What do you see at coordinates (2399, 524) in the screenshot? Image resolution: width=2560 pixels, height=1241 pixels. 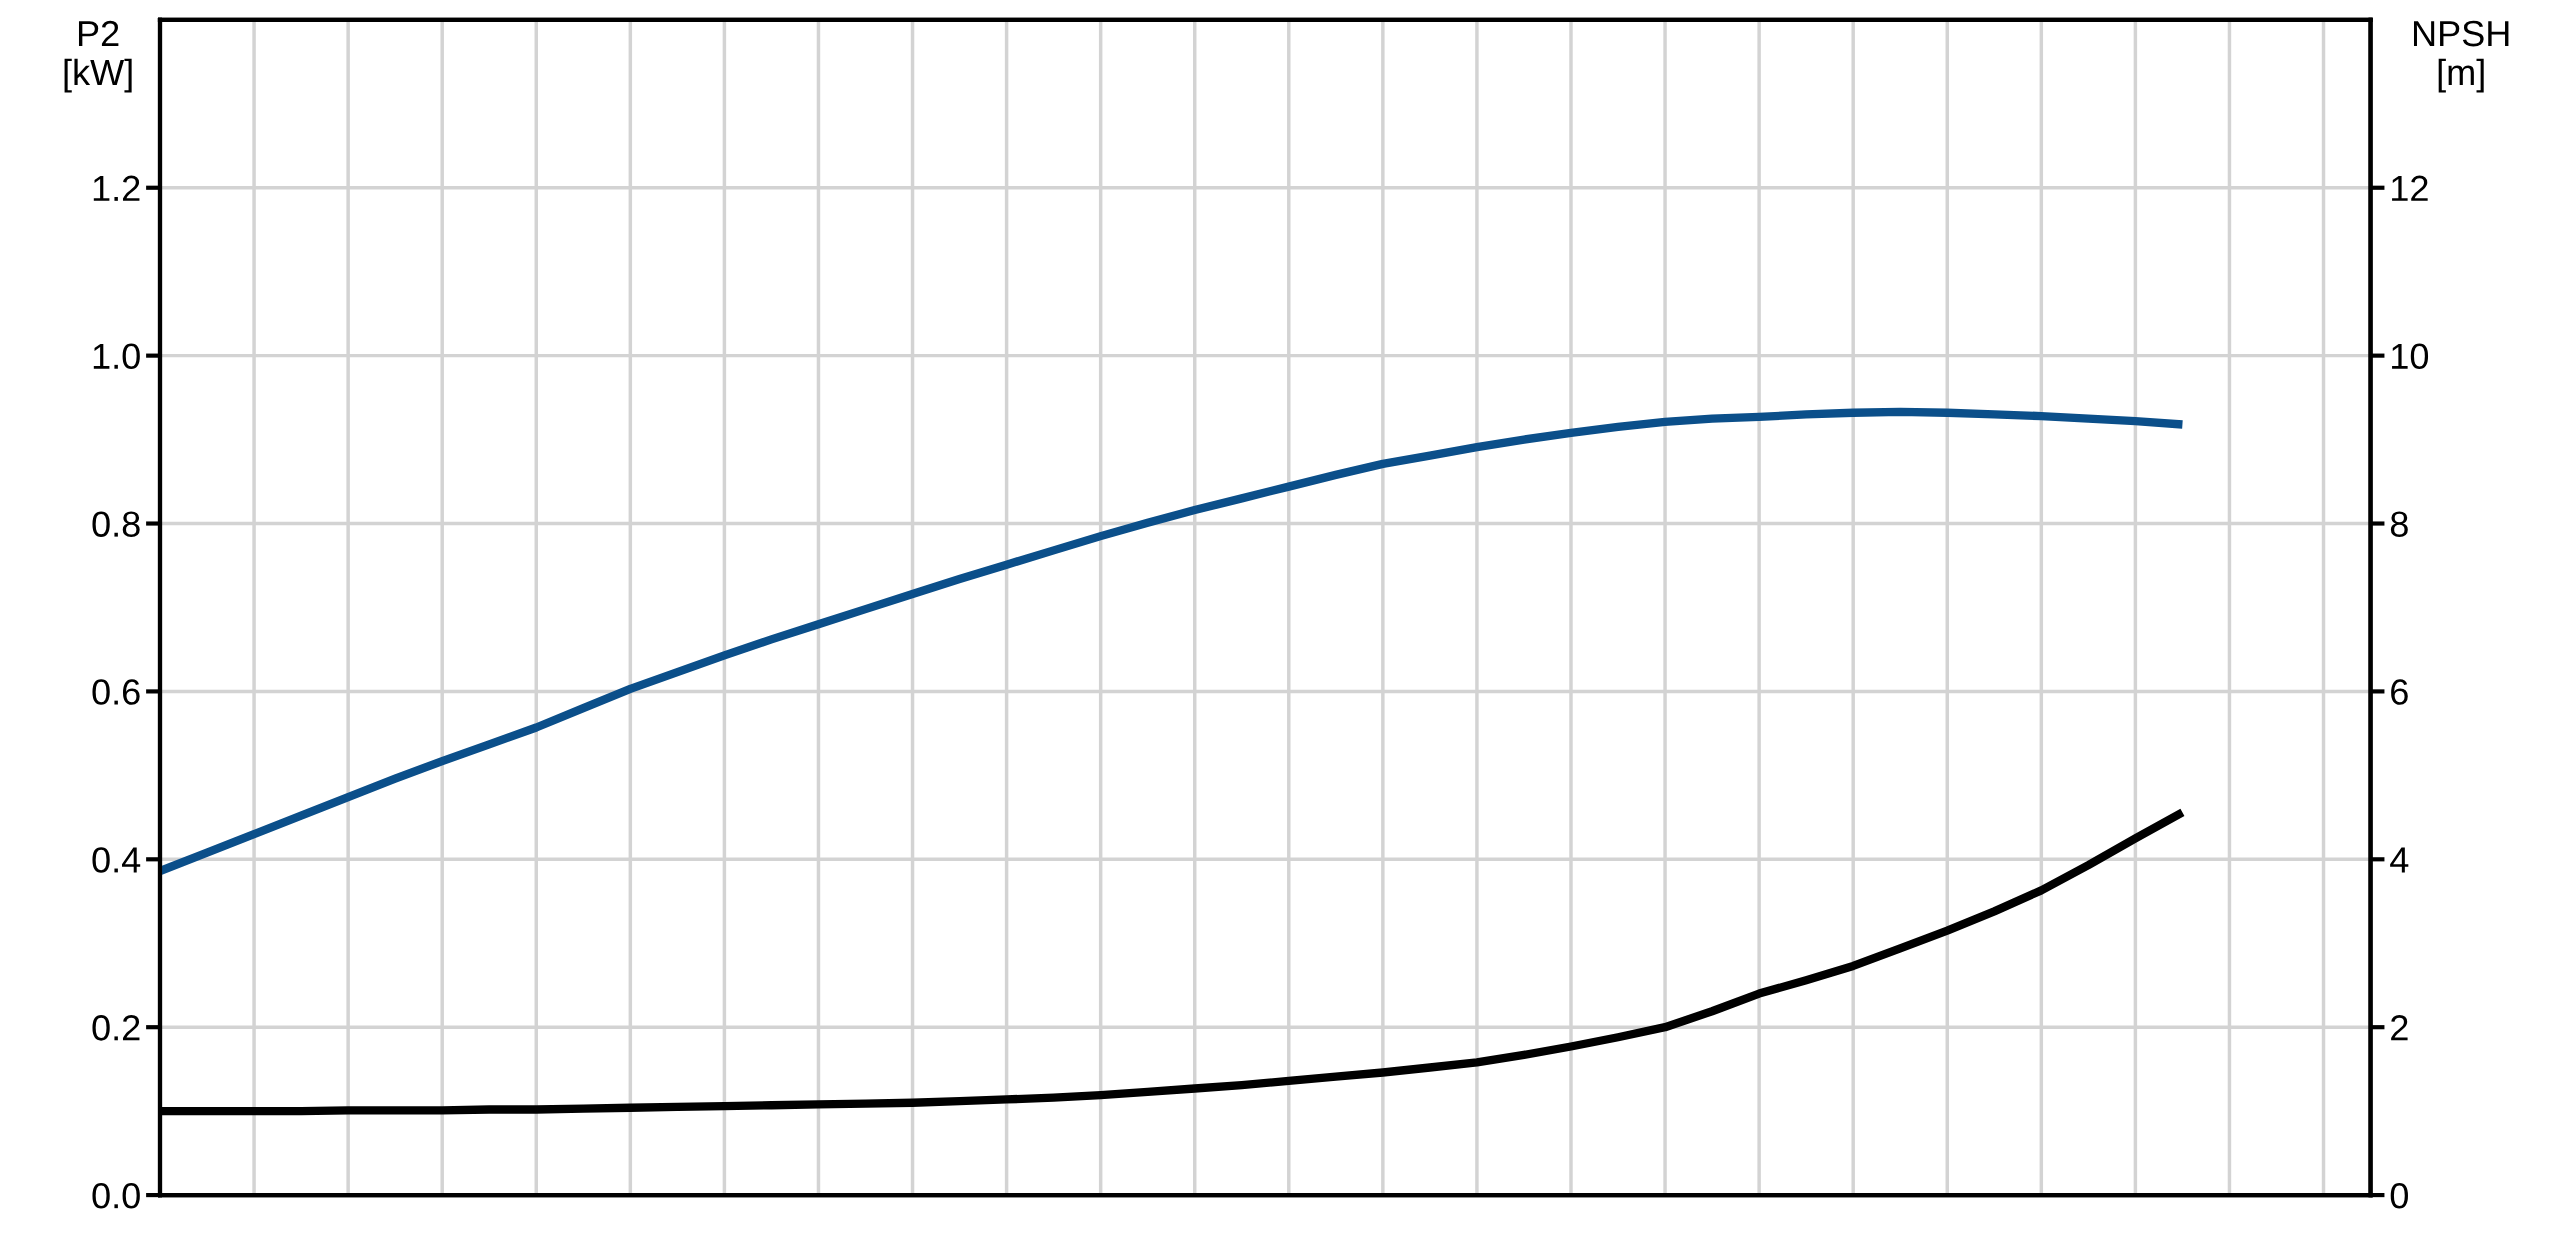 I see `y2-tick-label: 8` at bounding box center [2399, 524].